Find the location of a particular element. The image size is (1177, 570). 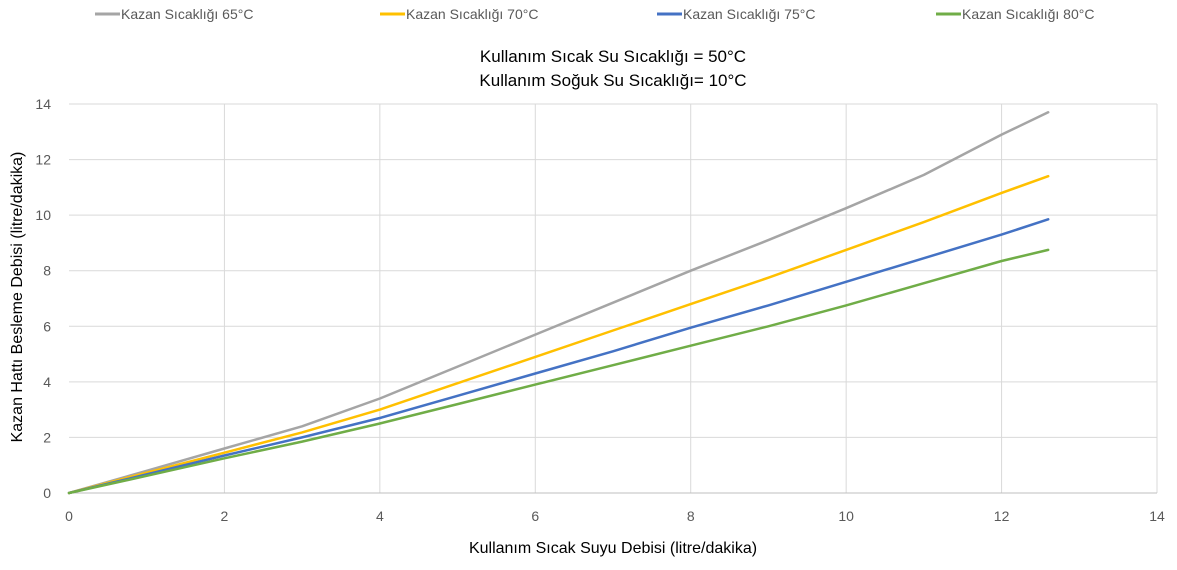

y-tick-label: 6 is located at coordinates (47, 326).